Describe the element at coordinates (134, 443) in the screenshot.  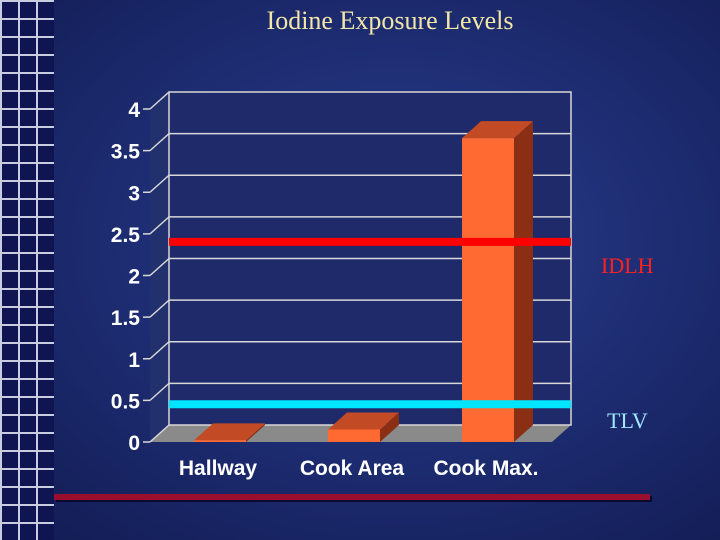
I see `y-tick-label: 0` at that location.